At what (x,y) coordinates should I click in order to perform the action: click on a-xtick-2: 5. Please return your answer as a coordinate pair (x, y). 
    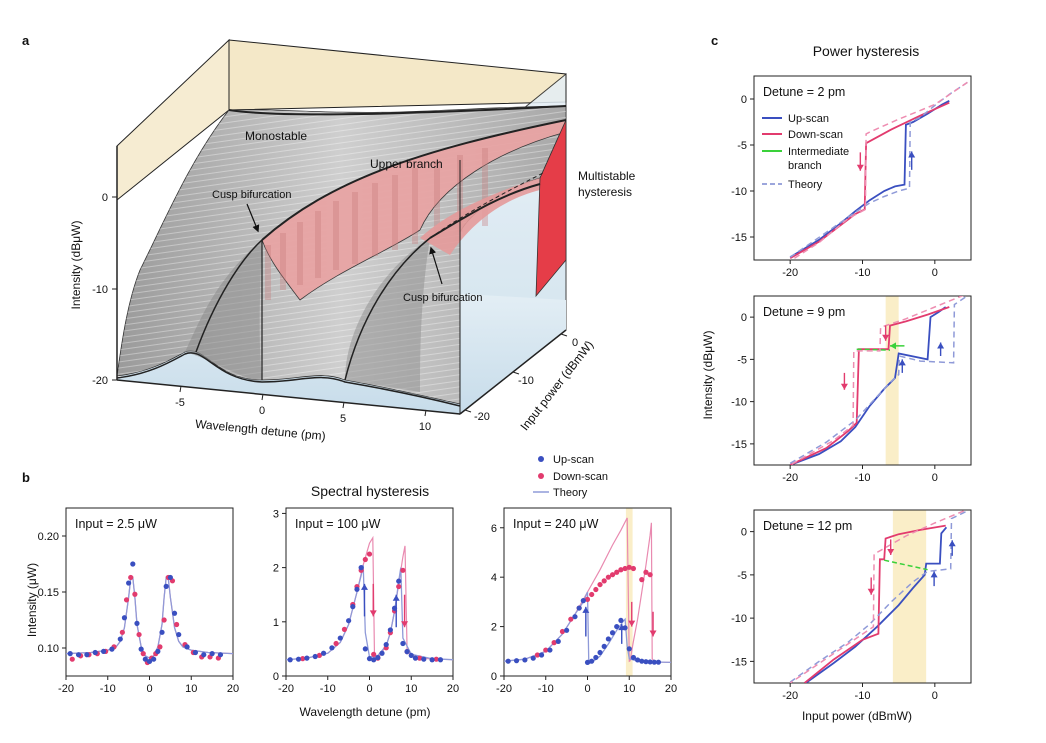
    Looking at the image, I should click on (343, 419).